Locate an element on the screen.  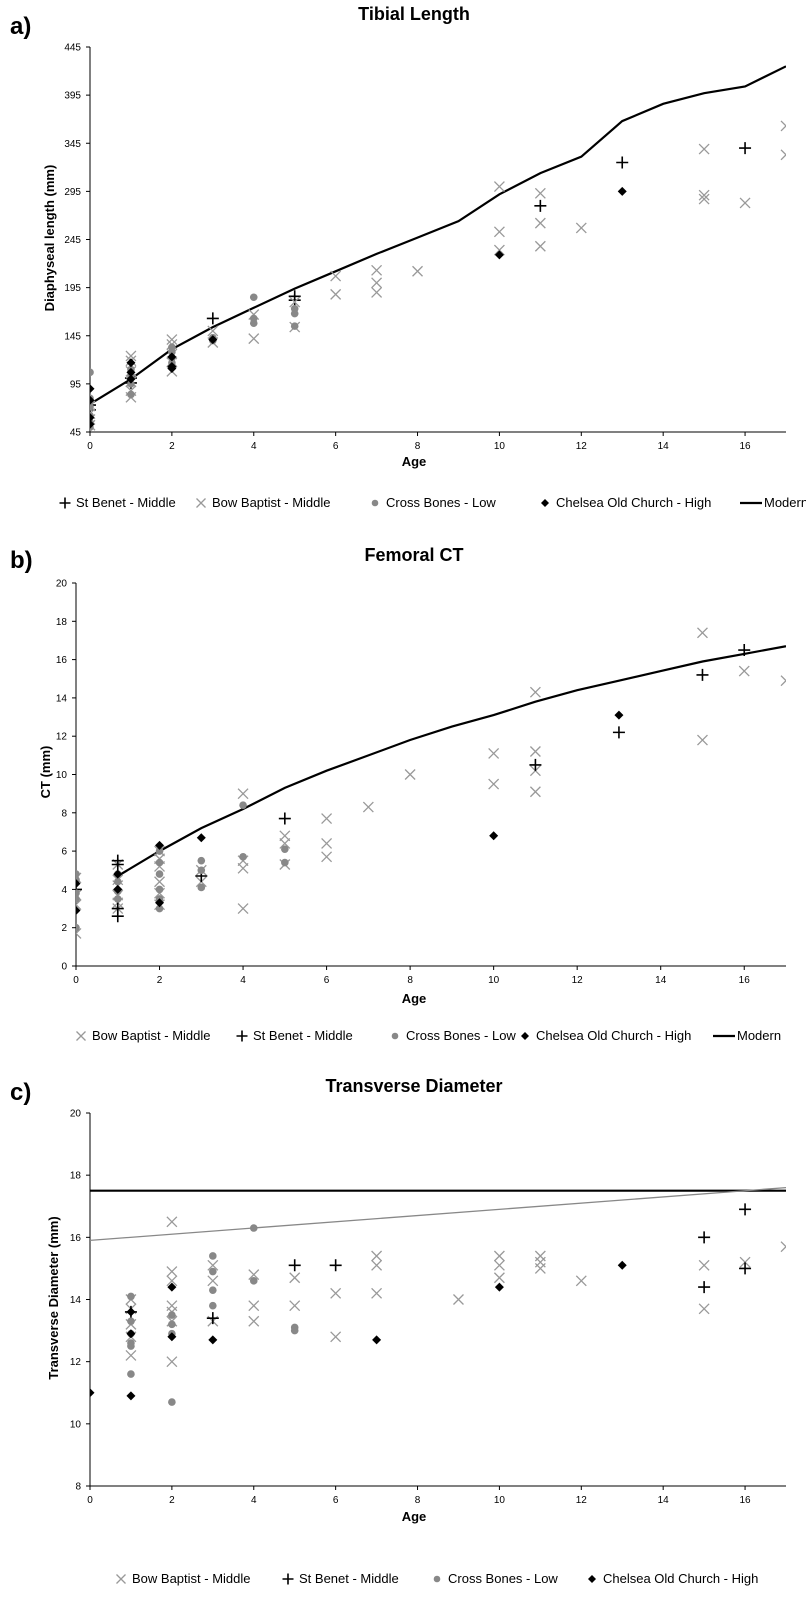
x-tick-label: 6 is located at coordinates (336, 446).